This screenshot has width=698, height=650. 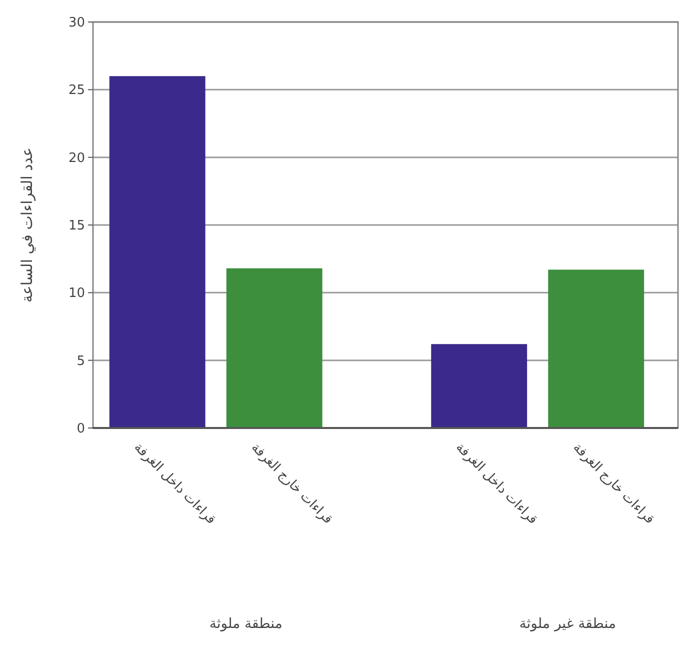 What do you see at coordinates (76, 23) in the screenshot?
I see `y-tick-label: 30` at bounding box center [76, 23].